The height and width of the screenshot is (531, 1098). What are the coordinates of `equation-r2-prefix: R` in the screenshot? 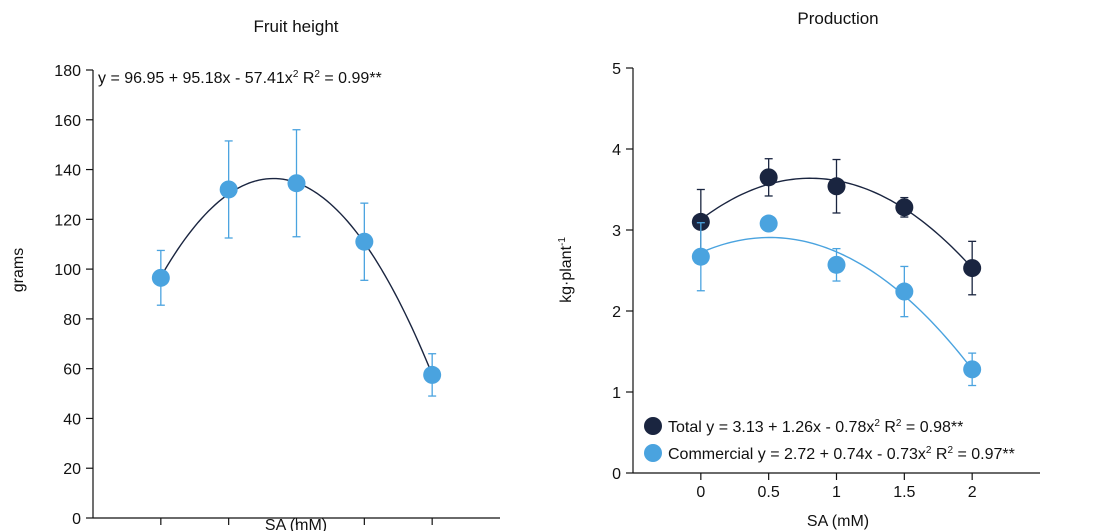 It's located at (306, 78).